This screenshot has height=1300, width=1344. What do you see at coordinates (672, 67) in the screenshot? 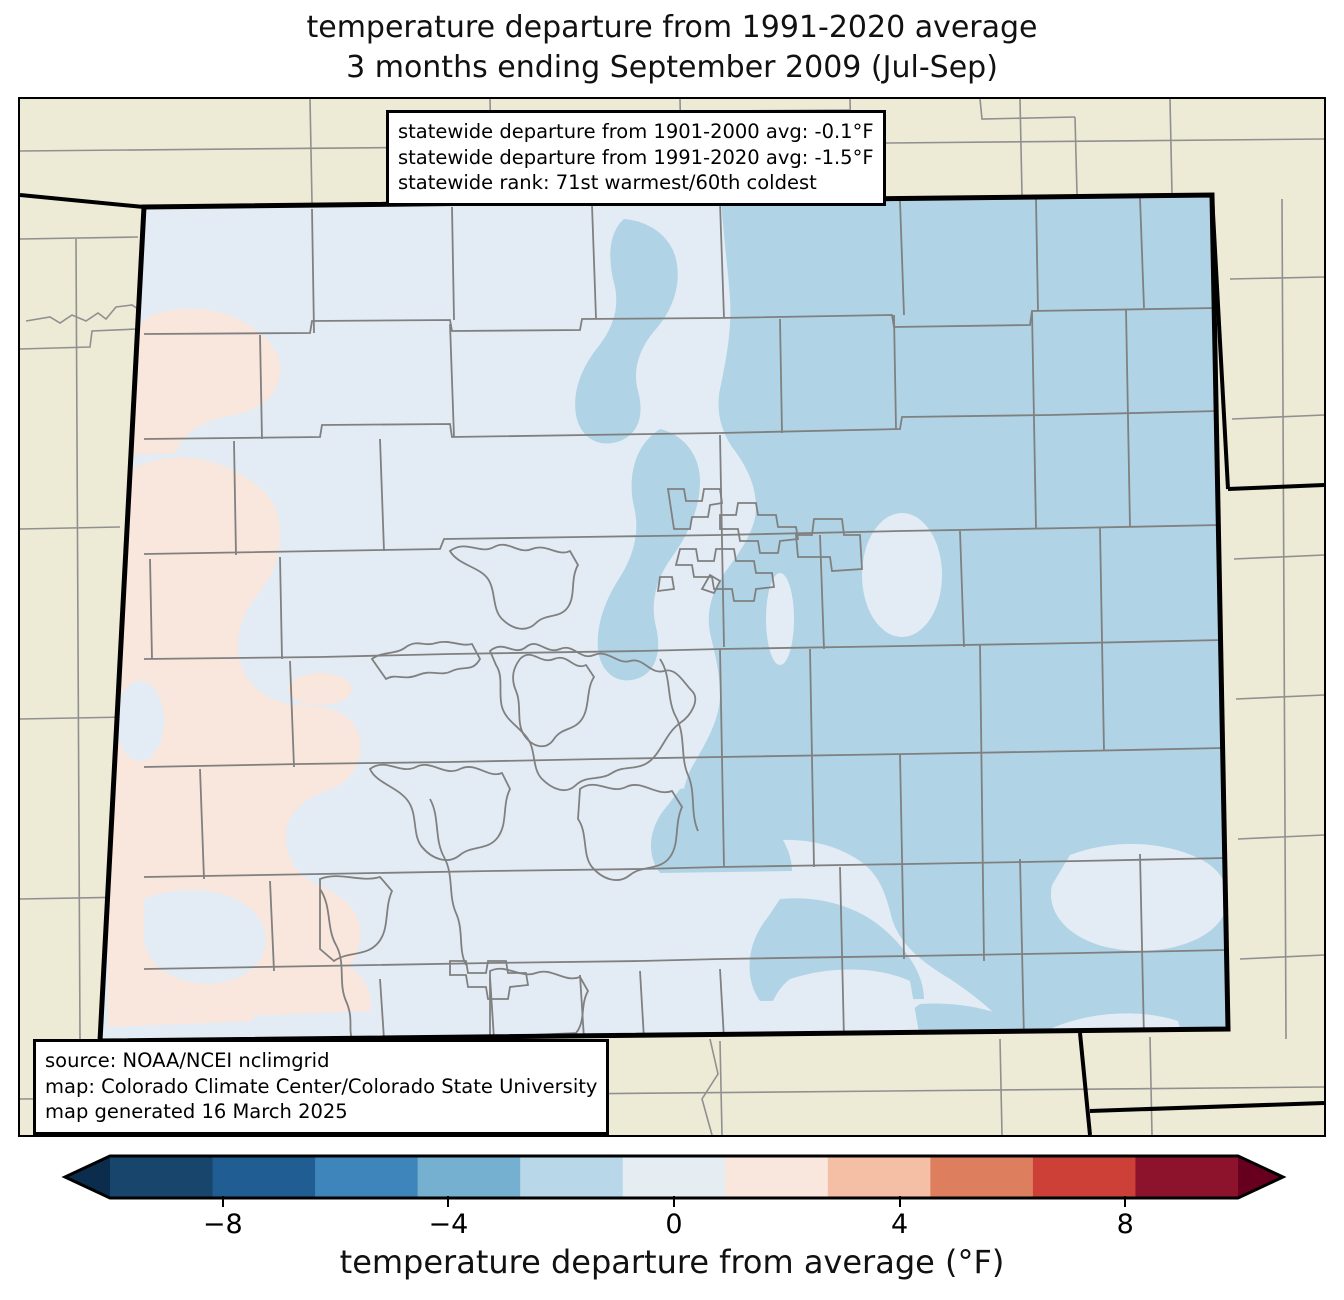
I see `title-line-2: 3 months ending September 2009 (Jul-Sep)` at bounding box center [672, 67].